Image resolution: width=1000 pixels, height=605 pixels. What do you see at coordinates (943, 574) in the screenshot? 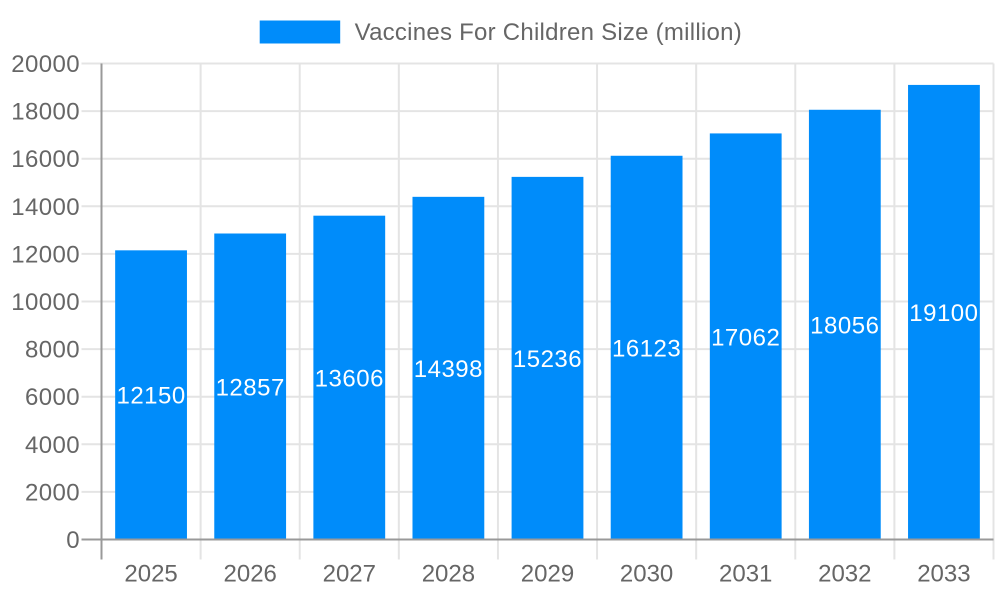
I see `svg-text: 2033` at bounding box center [943, 574].